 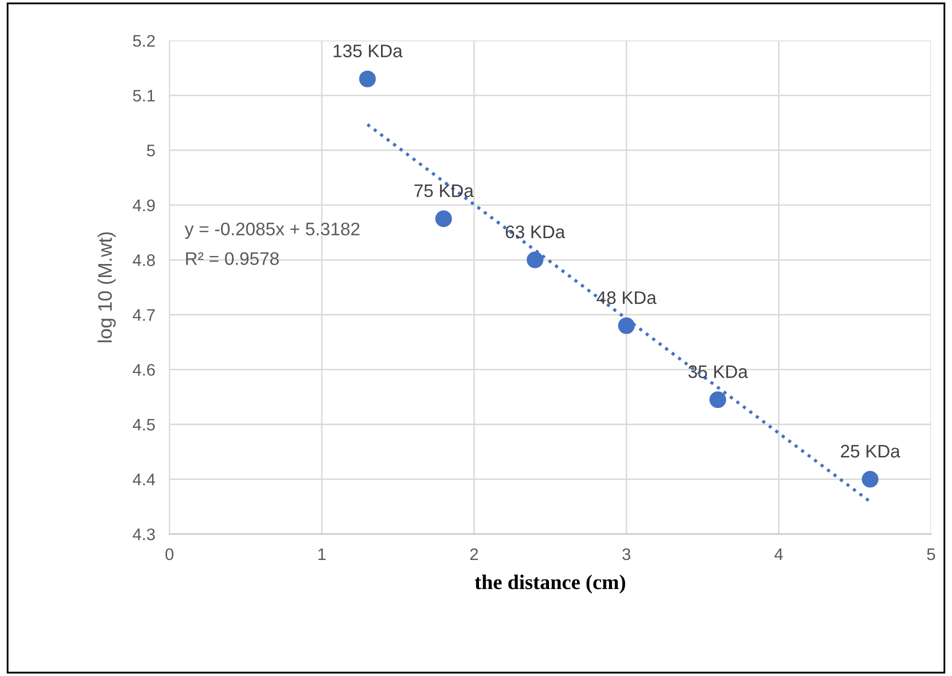 I want to click on y-tick-label: 4.4, so click(x=144, y=480).